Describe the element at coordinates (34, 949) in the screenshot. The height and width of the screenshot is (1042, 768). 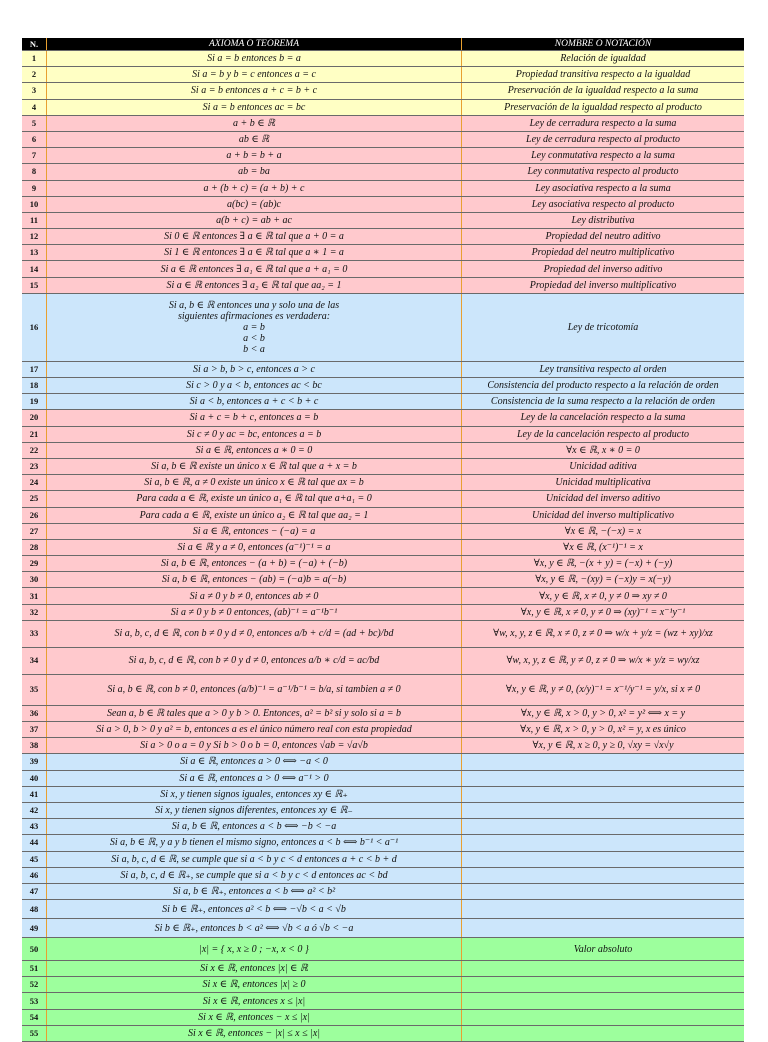
I see `row-number: 50` at that location.